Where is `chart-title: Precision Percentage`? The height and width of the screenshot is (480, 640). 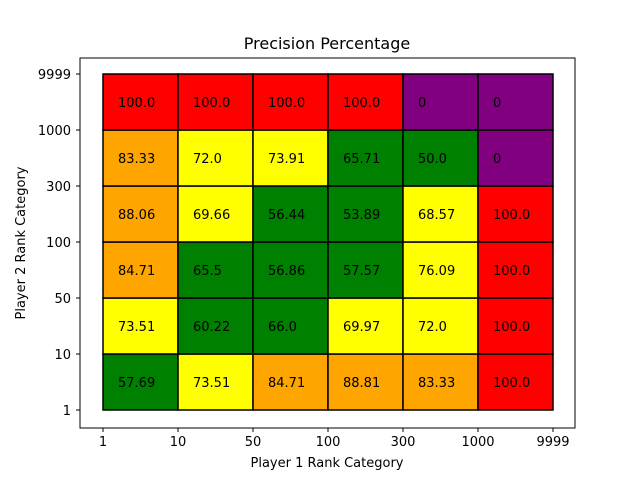 chart-title: Precision Percentage is located at coordinates (327, 43).